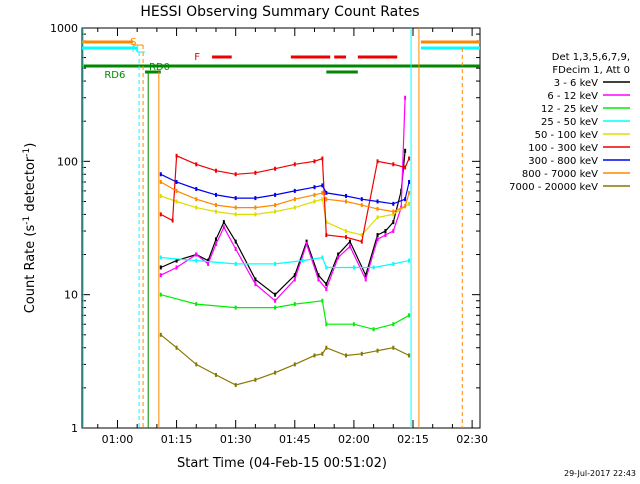 The image size is (640, 484). I want to click on x-tick-label: 02:15, so click(413, 439).